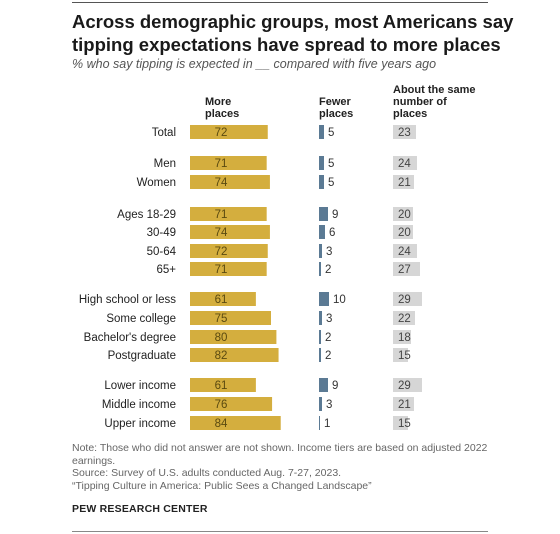  What do you see at coordinates (221, 424) in the screenshot?
I see `data-label: 84` at bounding box center [221, 424].